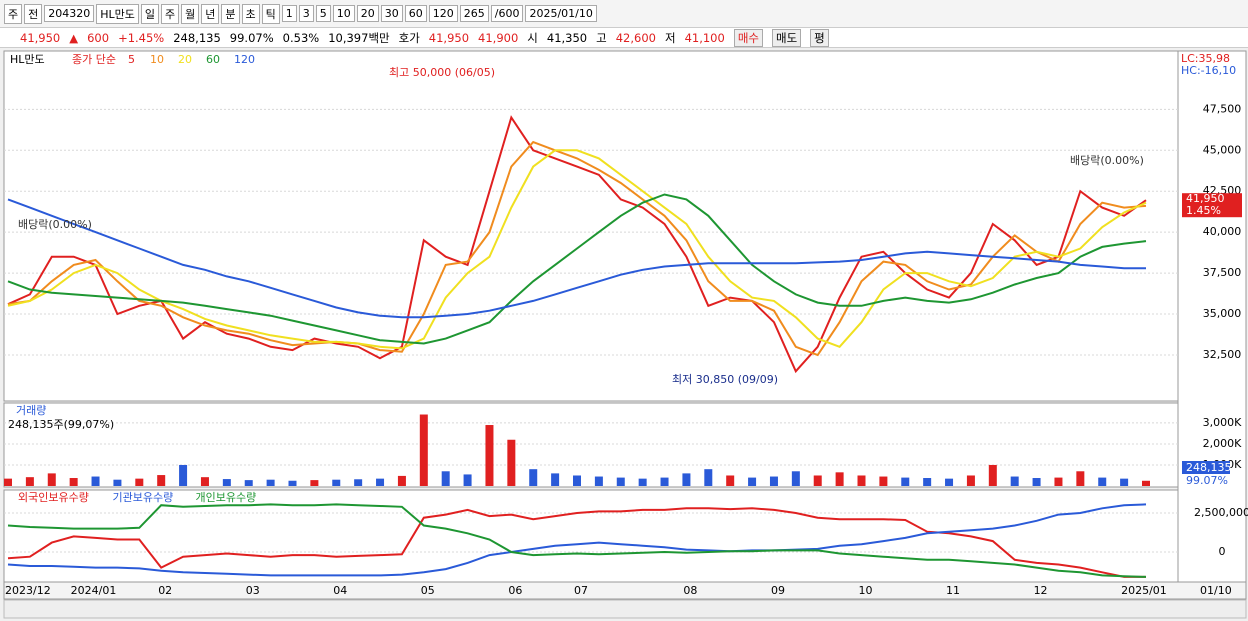  What do you see at coordinates (230, 13) in the screenshot?
I see `toolbar-item: 분` at bounding box center [230, 13].